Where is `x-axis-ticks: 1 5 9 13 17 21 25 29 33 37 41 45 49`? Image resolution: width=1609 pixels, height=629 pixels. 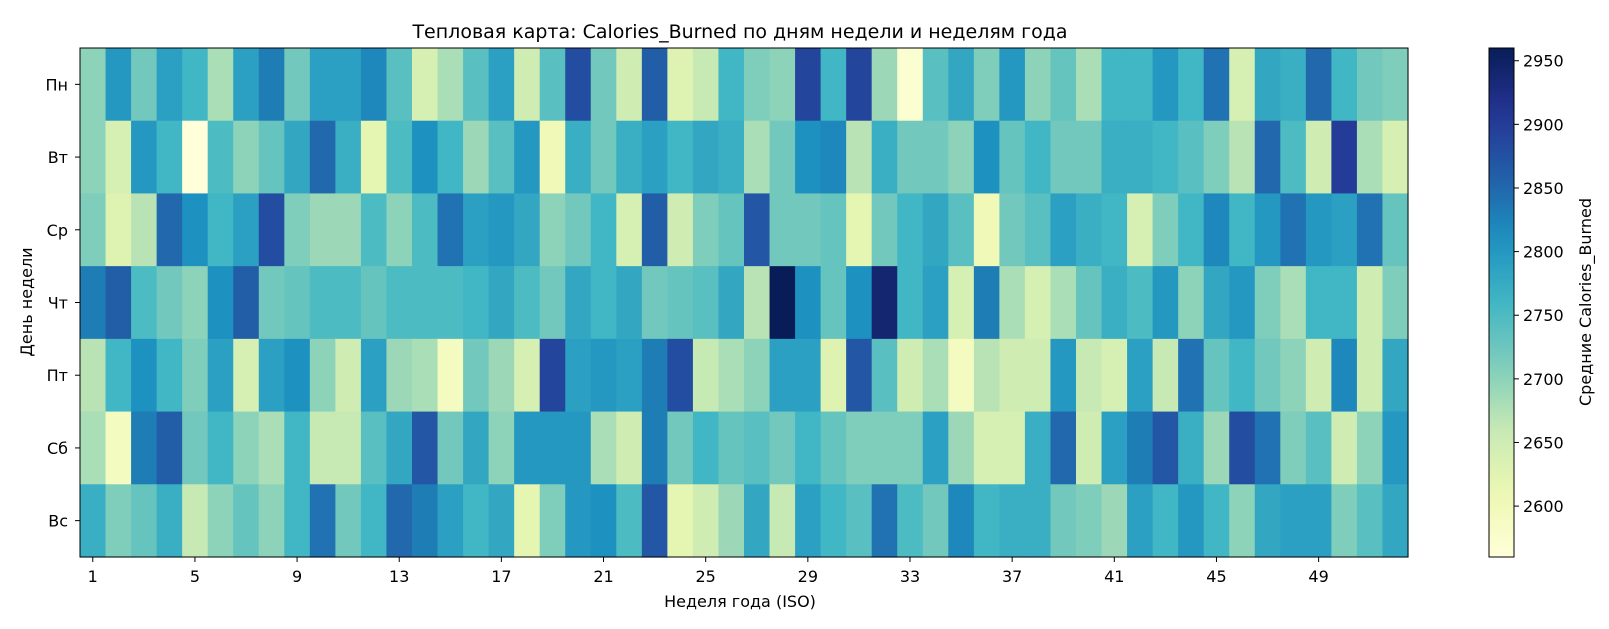
x-axis-ticks: 1 5 9 13 17 21 25 29 33 37 41 45 49 is located at coordinates (708, 571).